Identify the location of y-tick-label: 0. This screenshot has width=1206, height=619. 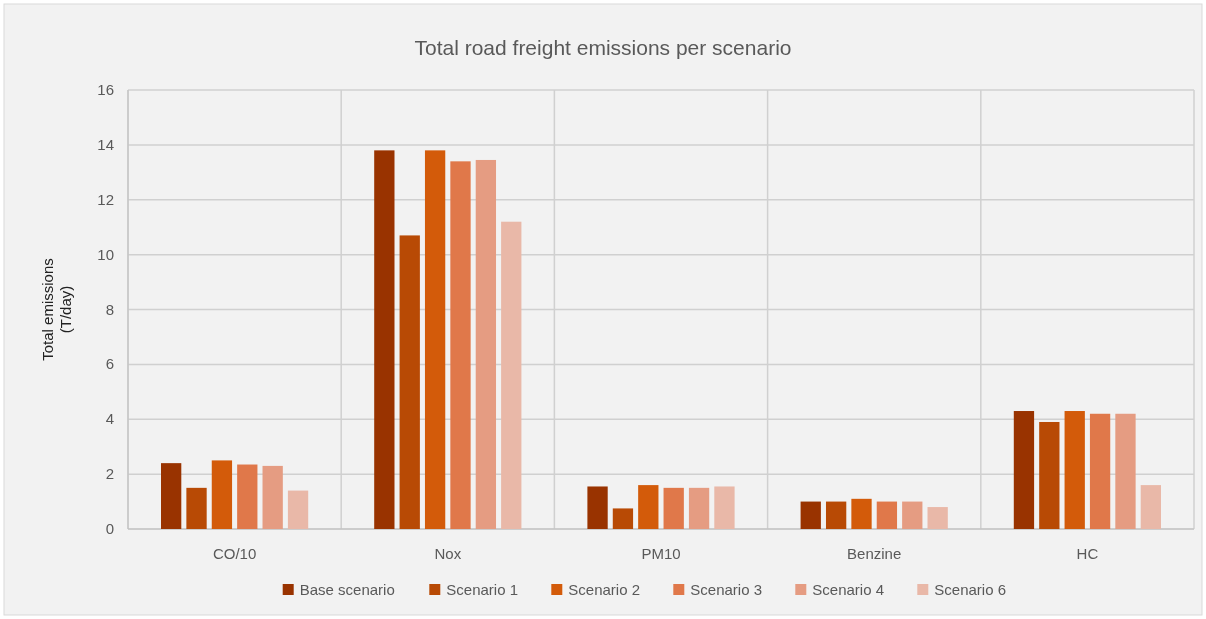
(109, 528).